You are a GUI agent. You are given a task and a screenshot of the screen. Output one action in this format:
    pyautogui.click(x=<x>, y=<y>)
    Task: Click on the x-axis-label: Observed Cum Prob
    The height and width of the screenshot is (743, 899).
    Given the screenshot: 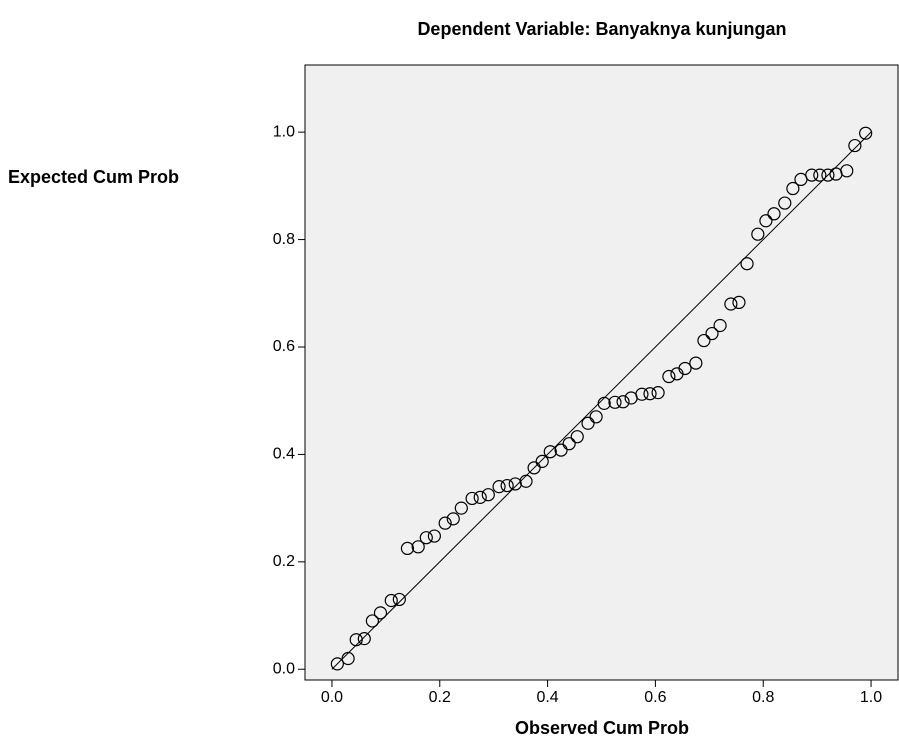 What is the action you would take?
    pyautogui.click(x=602, y=728)
    